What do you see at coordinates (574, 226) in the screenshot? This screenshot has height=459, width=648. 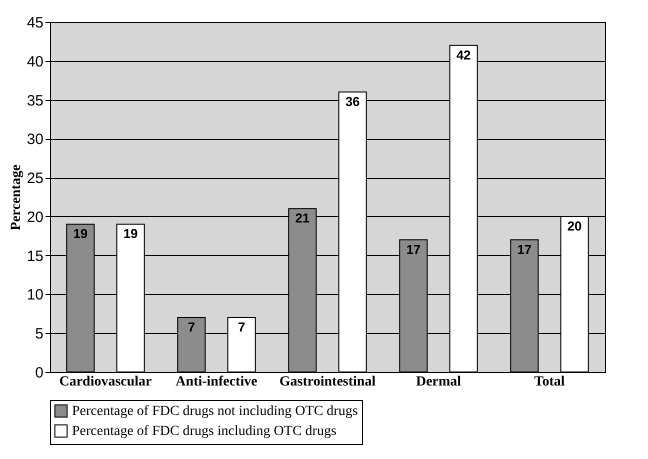 I see `data-label: 20` at bounding box center [574, 226].